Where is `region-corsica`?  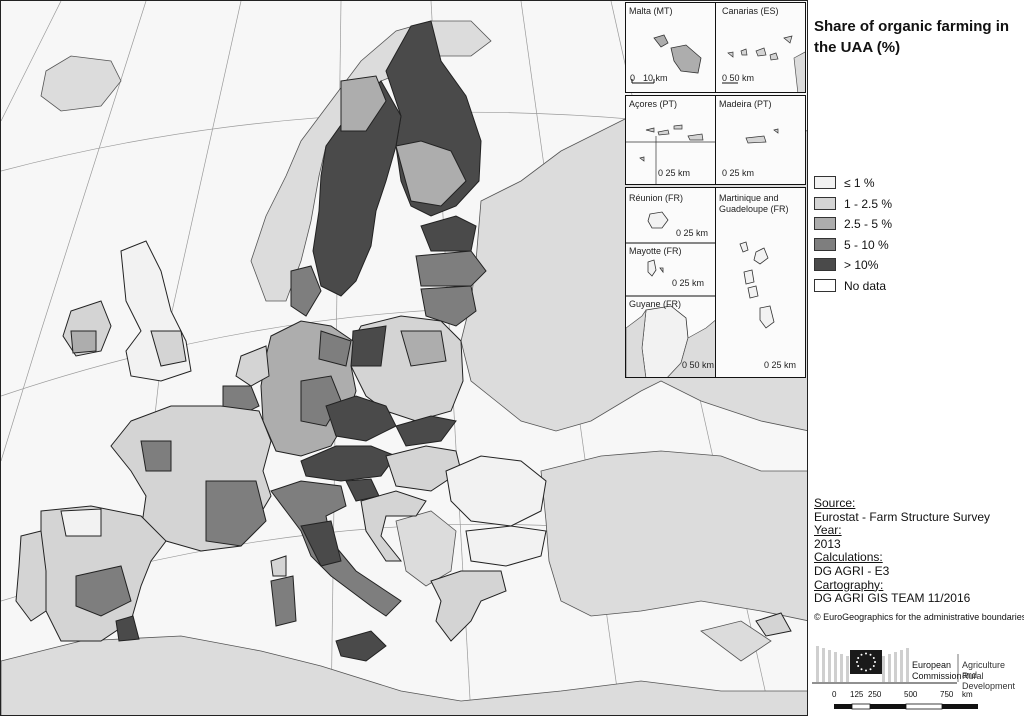 region-corsica is located at coordinates (278, 566).